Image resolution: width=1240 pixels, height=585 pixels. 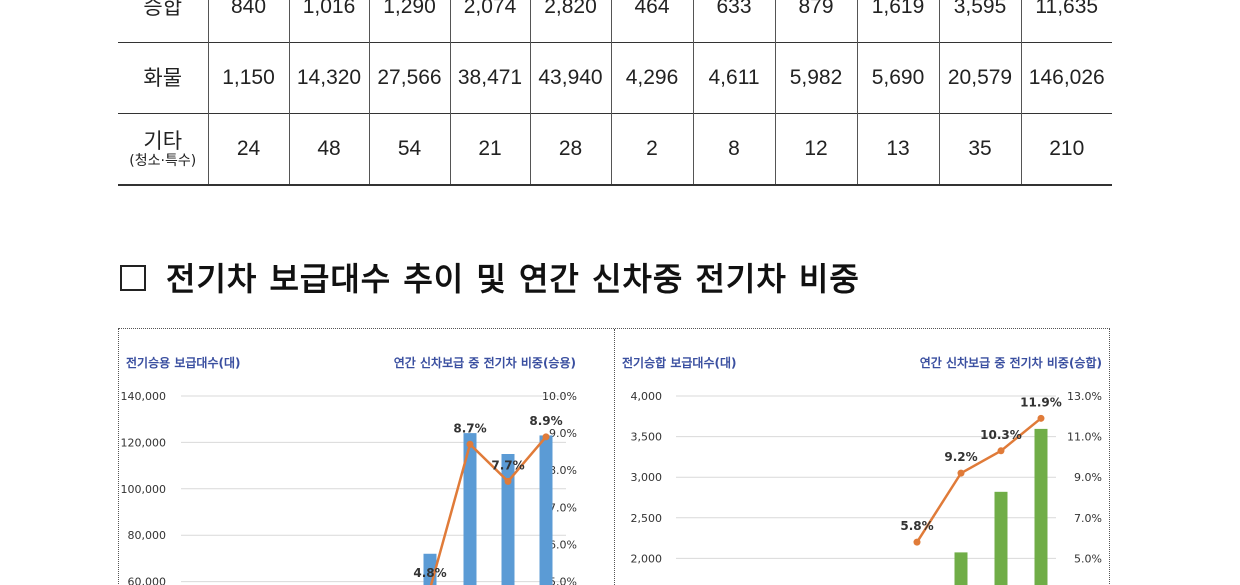 What do you see at coordinates (647, 477) in the screenshot?
I see `y-tick-label: 3,000` at bounding box center [647, 477].